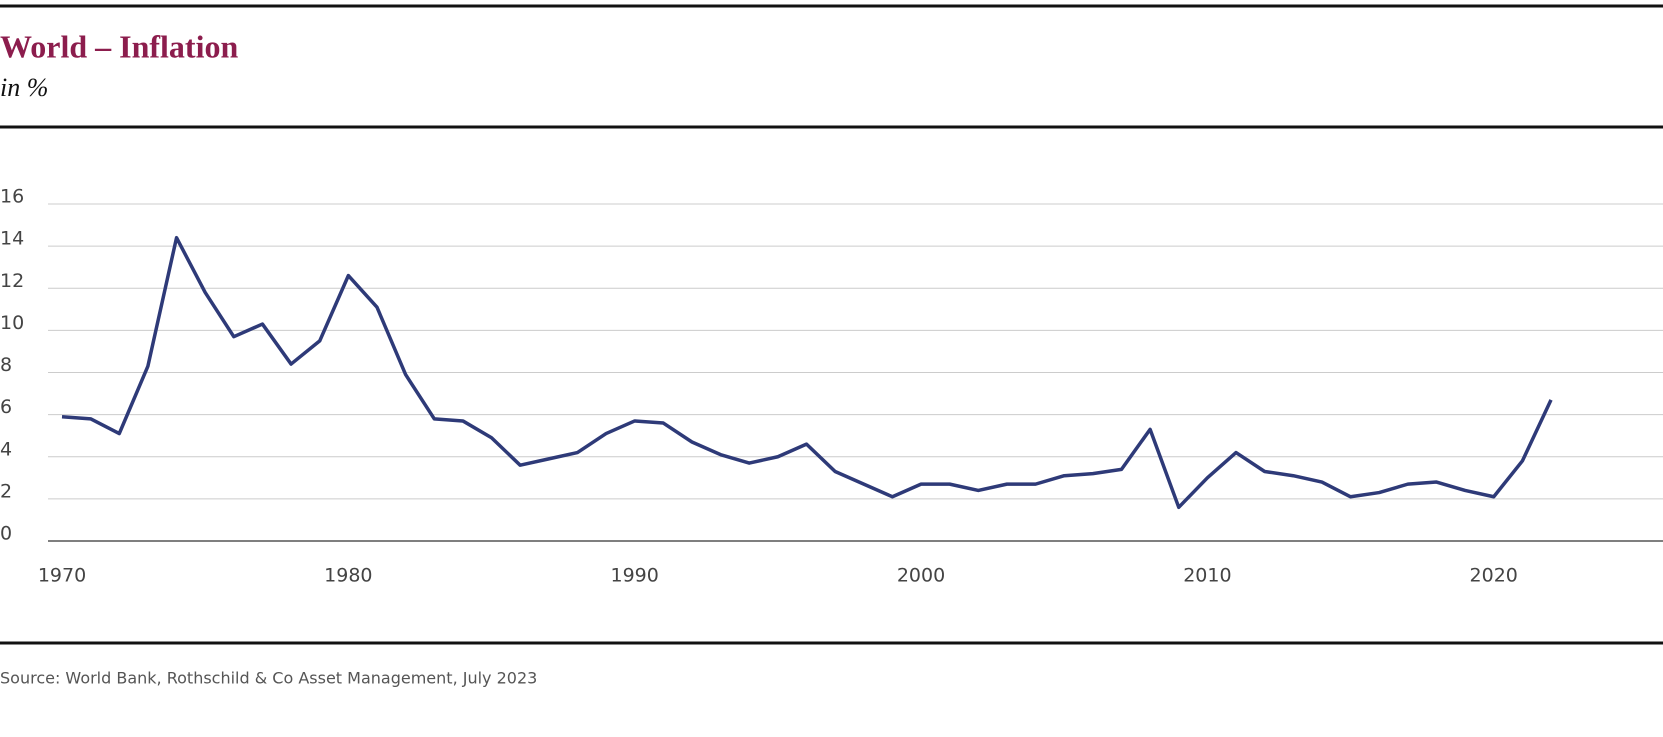 Image resolution: width=1663 pixels, height=737 pixels. Describe the element at coordinates (348, 576) in the screenshot. I see `x-tick-label: 1980` at that location.